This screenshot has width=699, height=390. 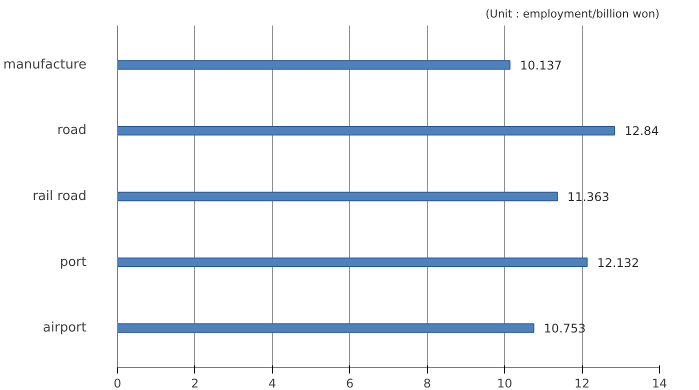 What do you see at coordinates (641, 131) in the screenshot?
I see `data-label: 12.84` at bounding box center [641, 131].